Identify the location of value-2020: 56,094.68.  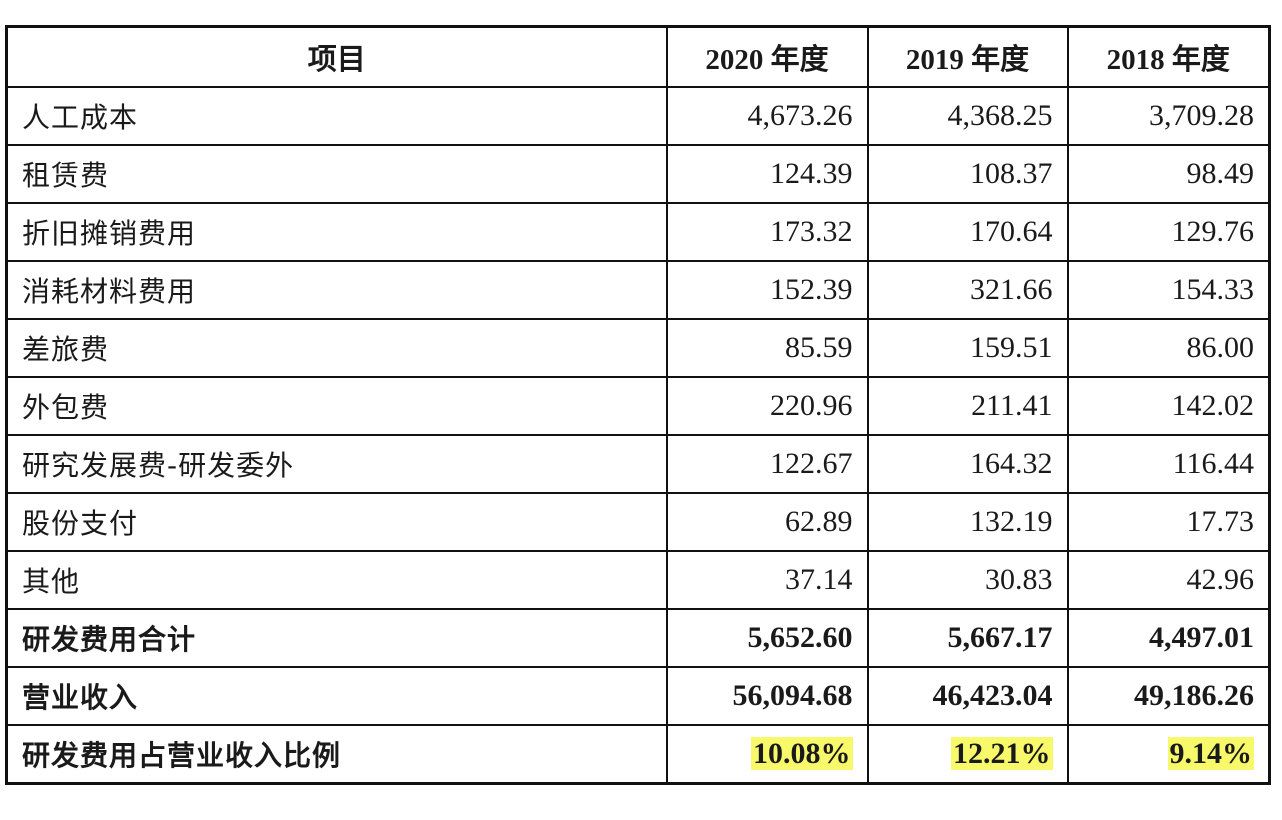
(767, 696).